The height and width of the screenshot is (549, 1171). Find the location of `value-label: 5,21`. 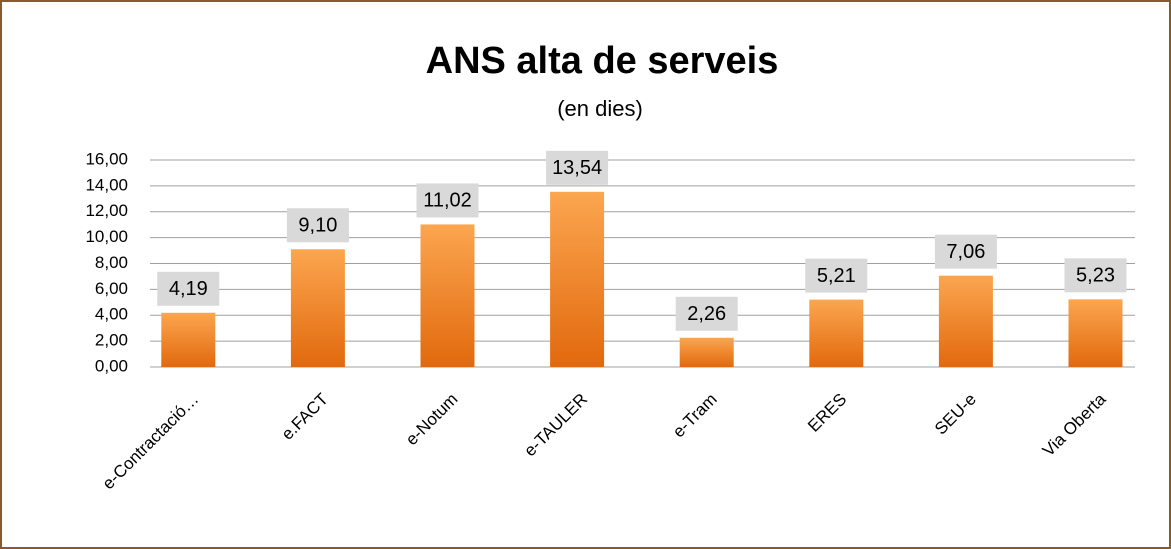

value-label: 5,21 is located at coordinates (836, 276).